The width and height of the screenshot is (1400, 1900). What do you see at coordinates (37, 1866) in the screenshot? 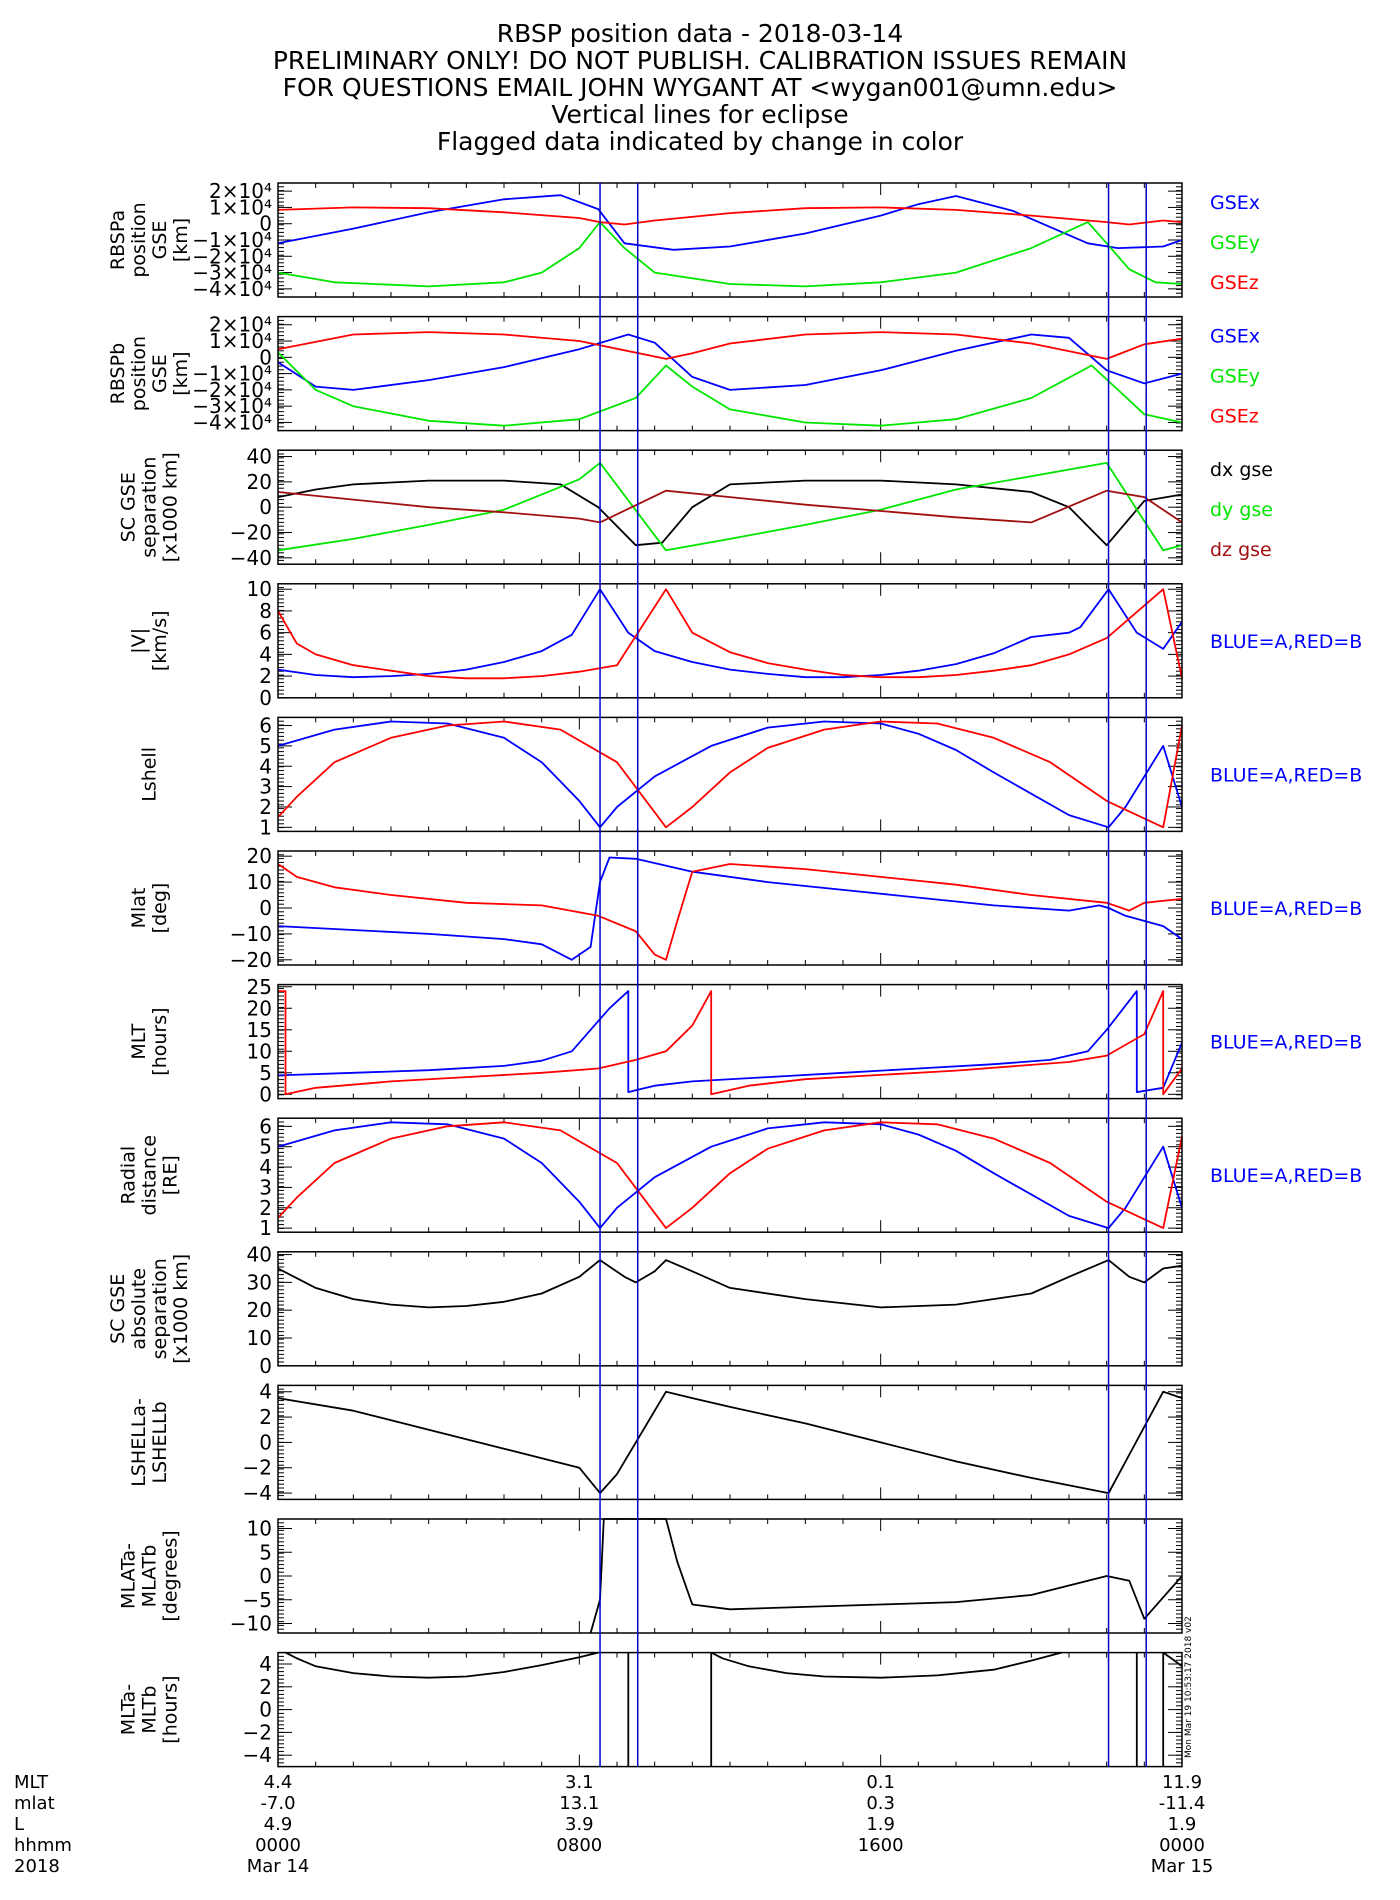
I see `footer-row-label: 2018` at bounding box center [37, 1866].